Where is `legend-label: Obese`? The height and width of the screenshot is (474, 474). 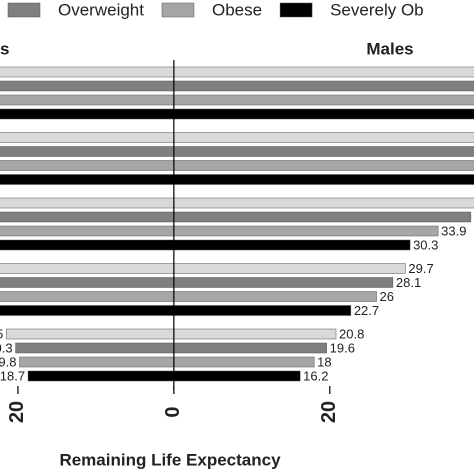 legend-label: Obese is located at coordinates (237, 9).